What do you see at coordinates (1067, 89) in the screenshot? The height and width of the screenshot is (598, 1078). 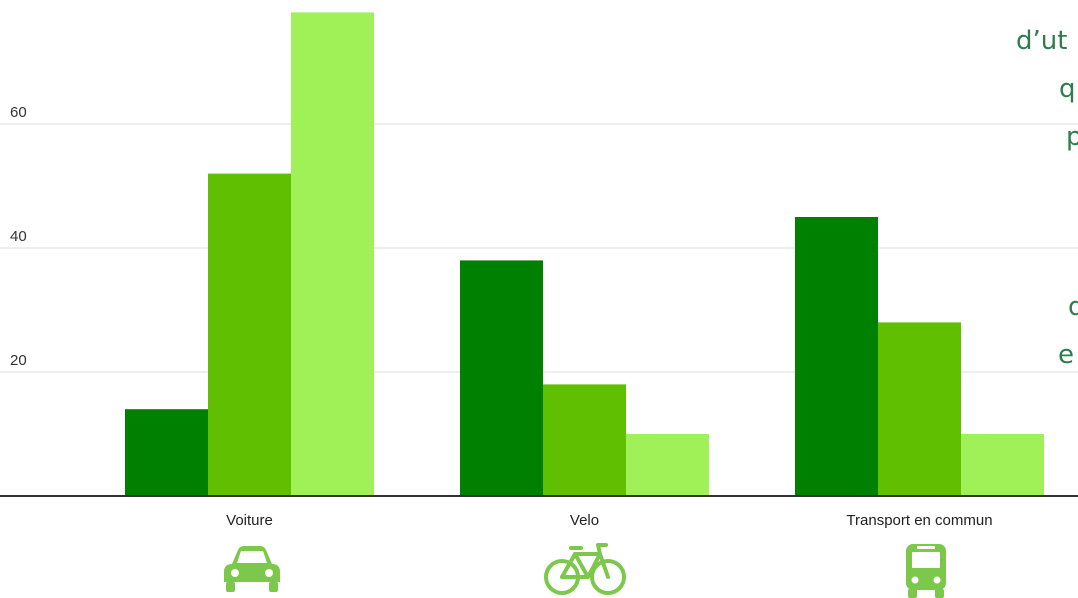 I see `side-text-fragment: q` at bounding box center [1067, 89].